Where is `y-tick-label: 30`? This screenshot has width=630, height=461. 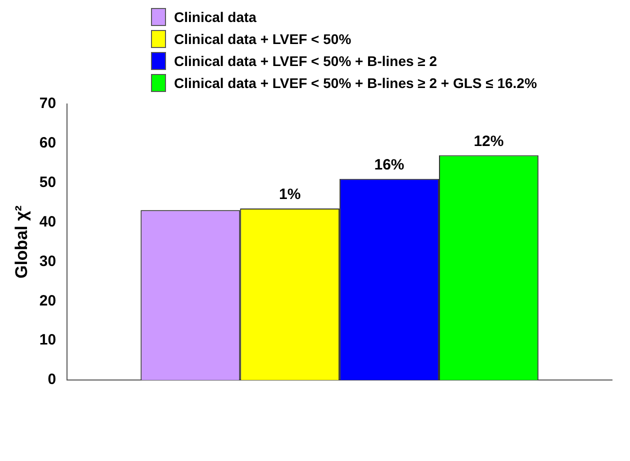 y-tick-label: 30 is located at coordinates (47, 261).